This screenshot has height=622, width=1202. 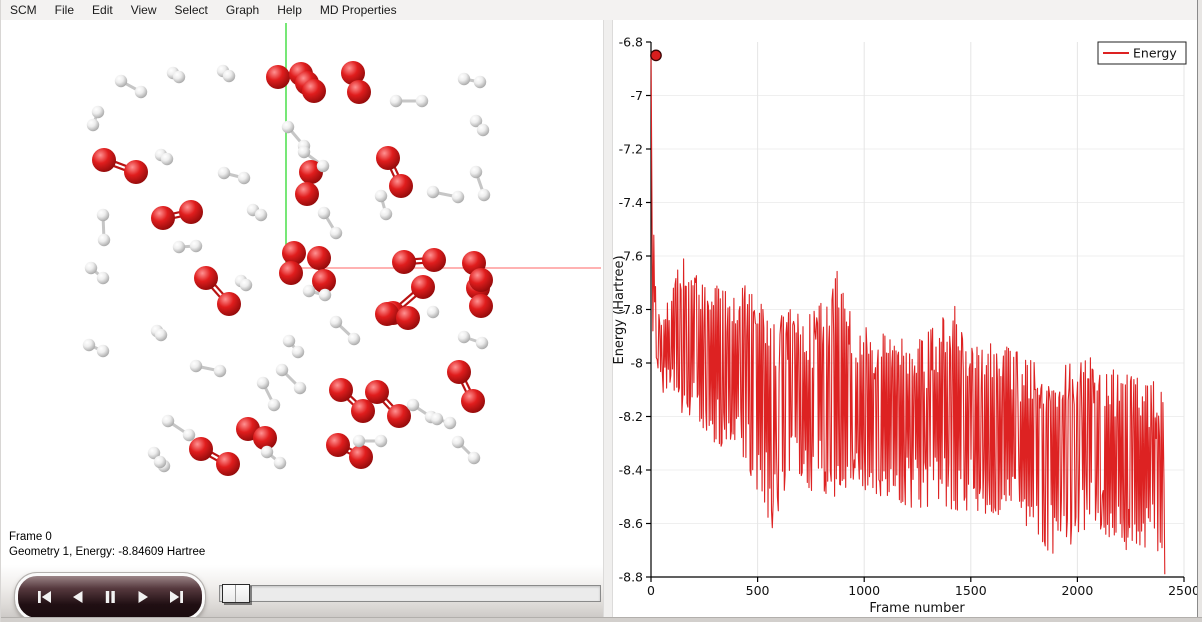 I want to click on step-back-button, so click(x=77, y=597).